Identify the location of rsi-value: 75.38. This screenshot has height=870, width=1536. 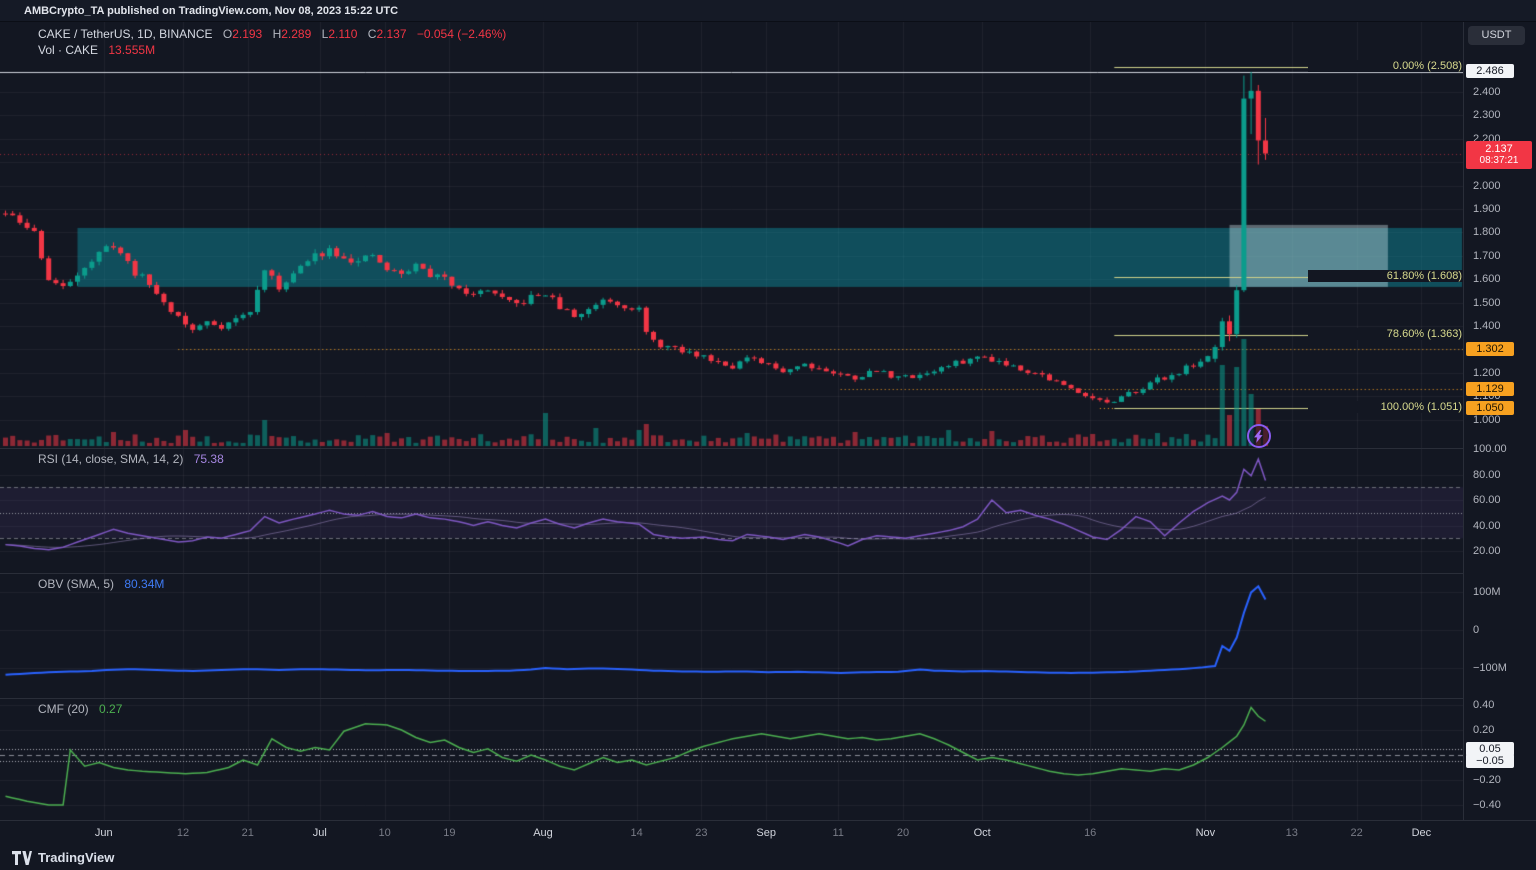
(208, 459).